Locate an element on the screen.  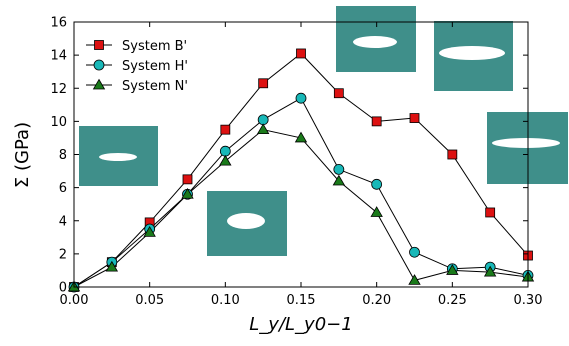
y-tick-label: 16 is located at coordinates (58, 23).